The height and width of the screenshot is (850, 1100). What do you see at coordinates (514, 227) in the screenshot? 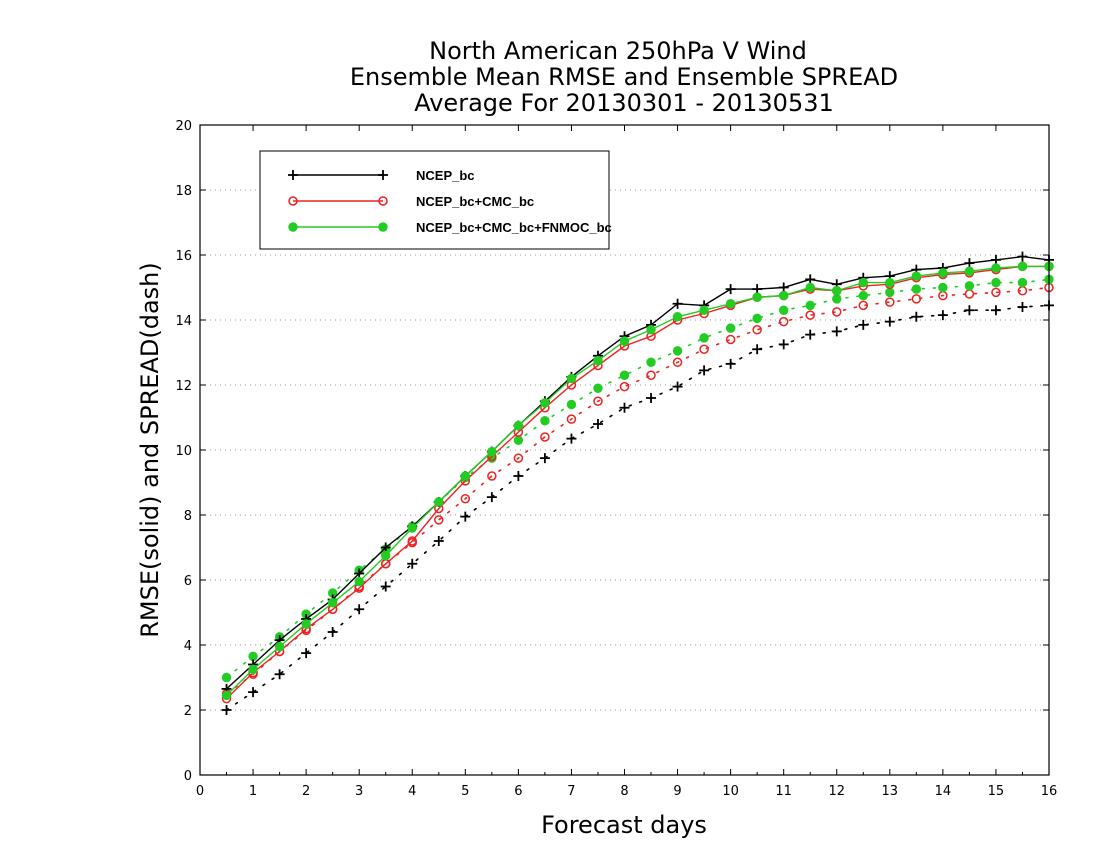
I see `legend-label: NCEP_bc+CMC_bc+FNMOC_bc` at bounding box center [514, 227].